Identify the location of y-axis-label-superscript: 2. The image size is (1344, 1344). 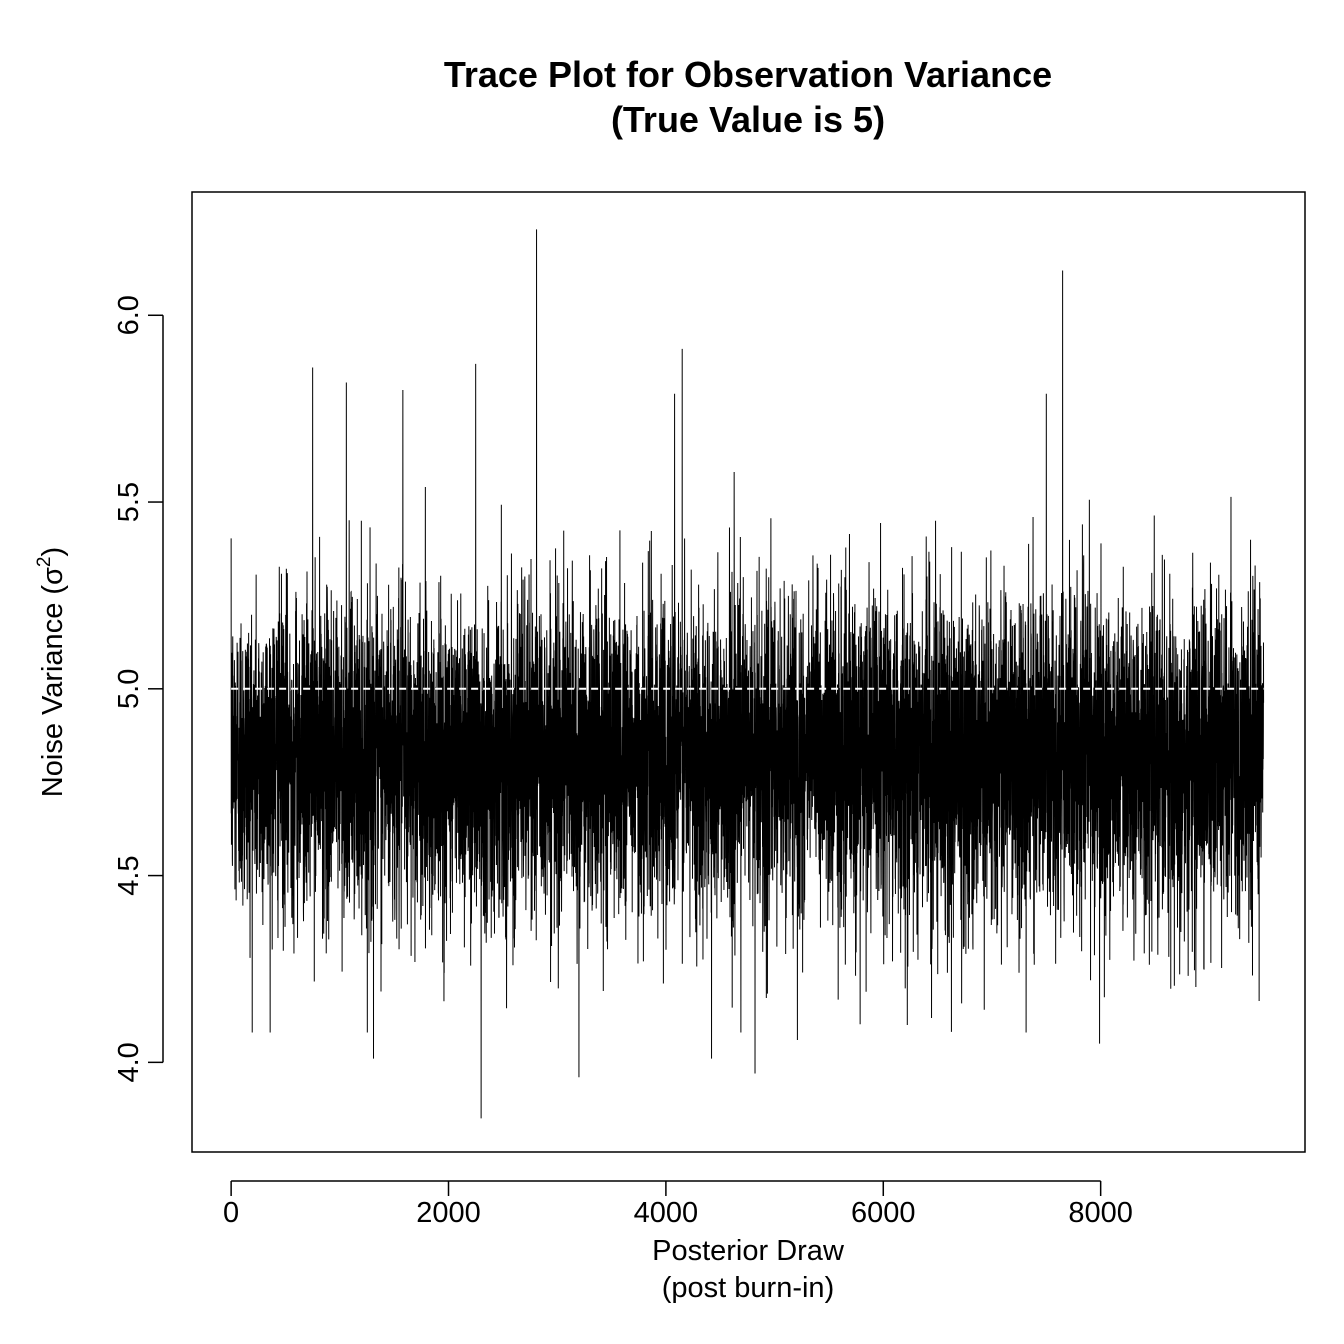
(44, 561).